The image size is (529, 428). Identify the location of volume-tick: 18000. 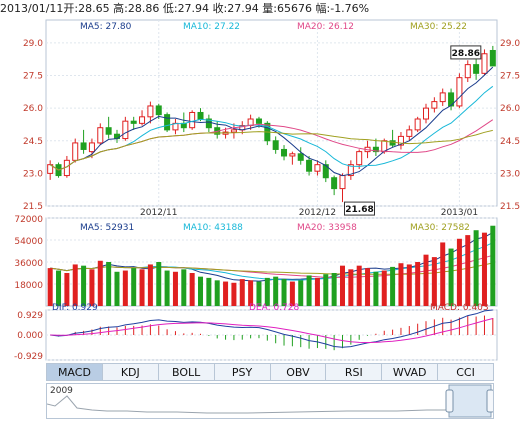
(28, 286).